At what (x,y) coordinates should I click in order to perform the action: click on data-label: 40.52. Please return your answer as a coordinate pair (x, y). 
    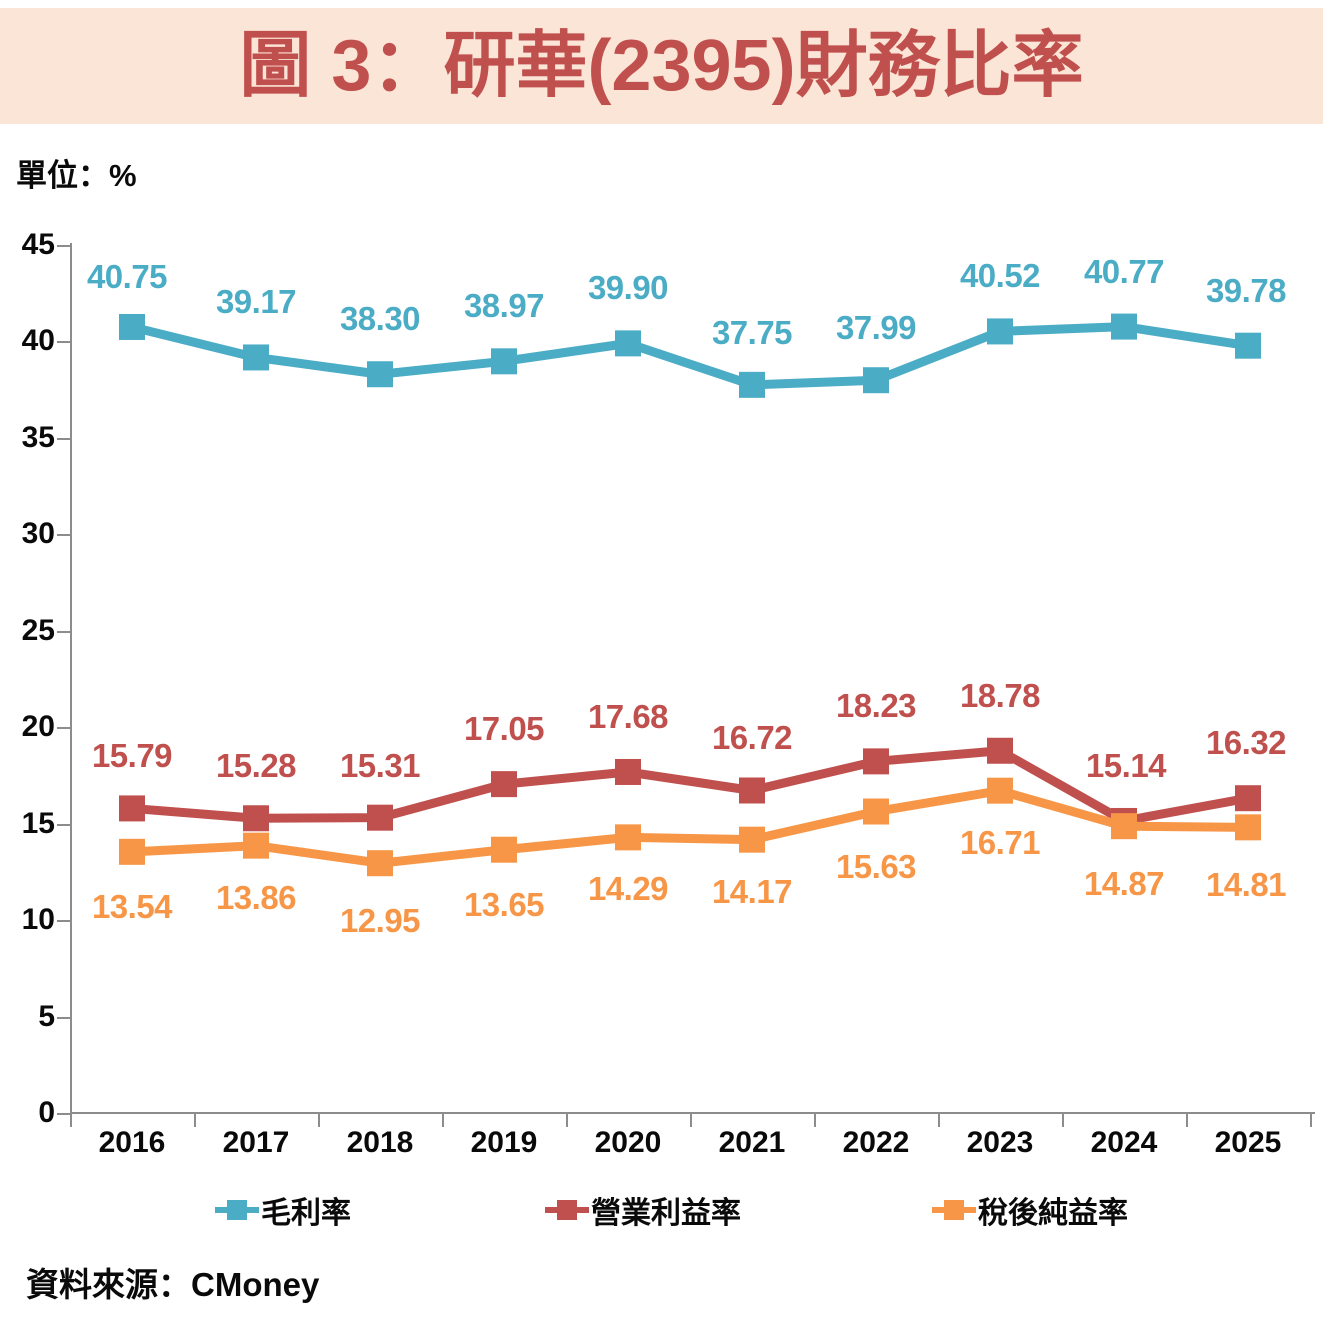
    Looking at the image, I should click on (1000, 276).